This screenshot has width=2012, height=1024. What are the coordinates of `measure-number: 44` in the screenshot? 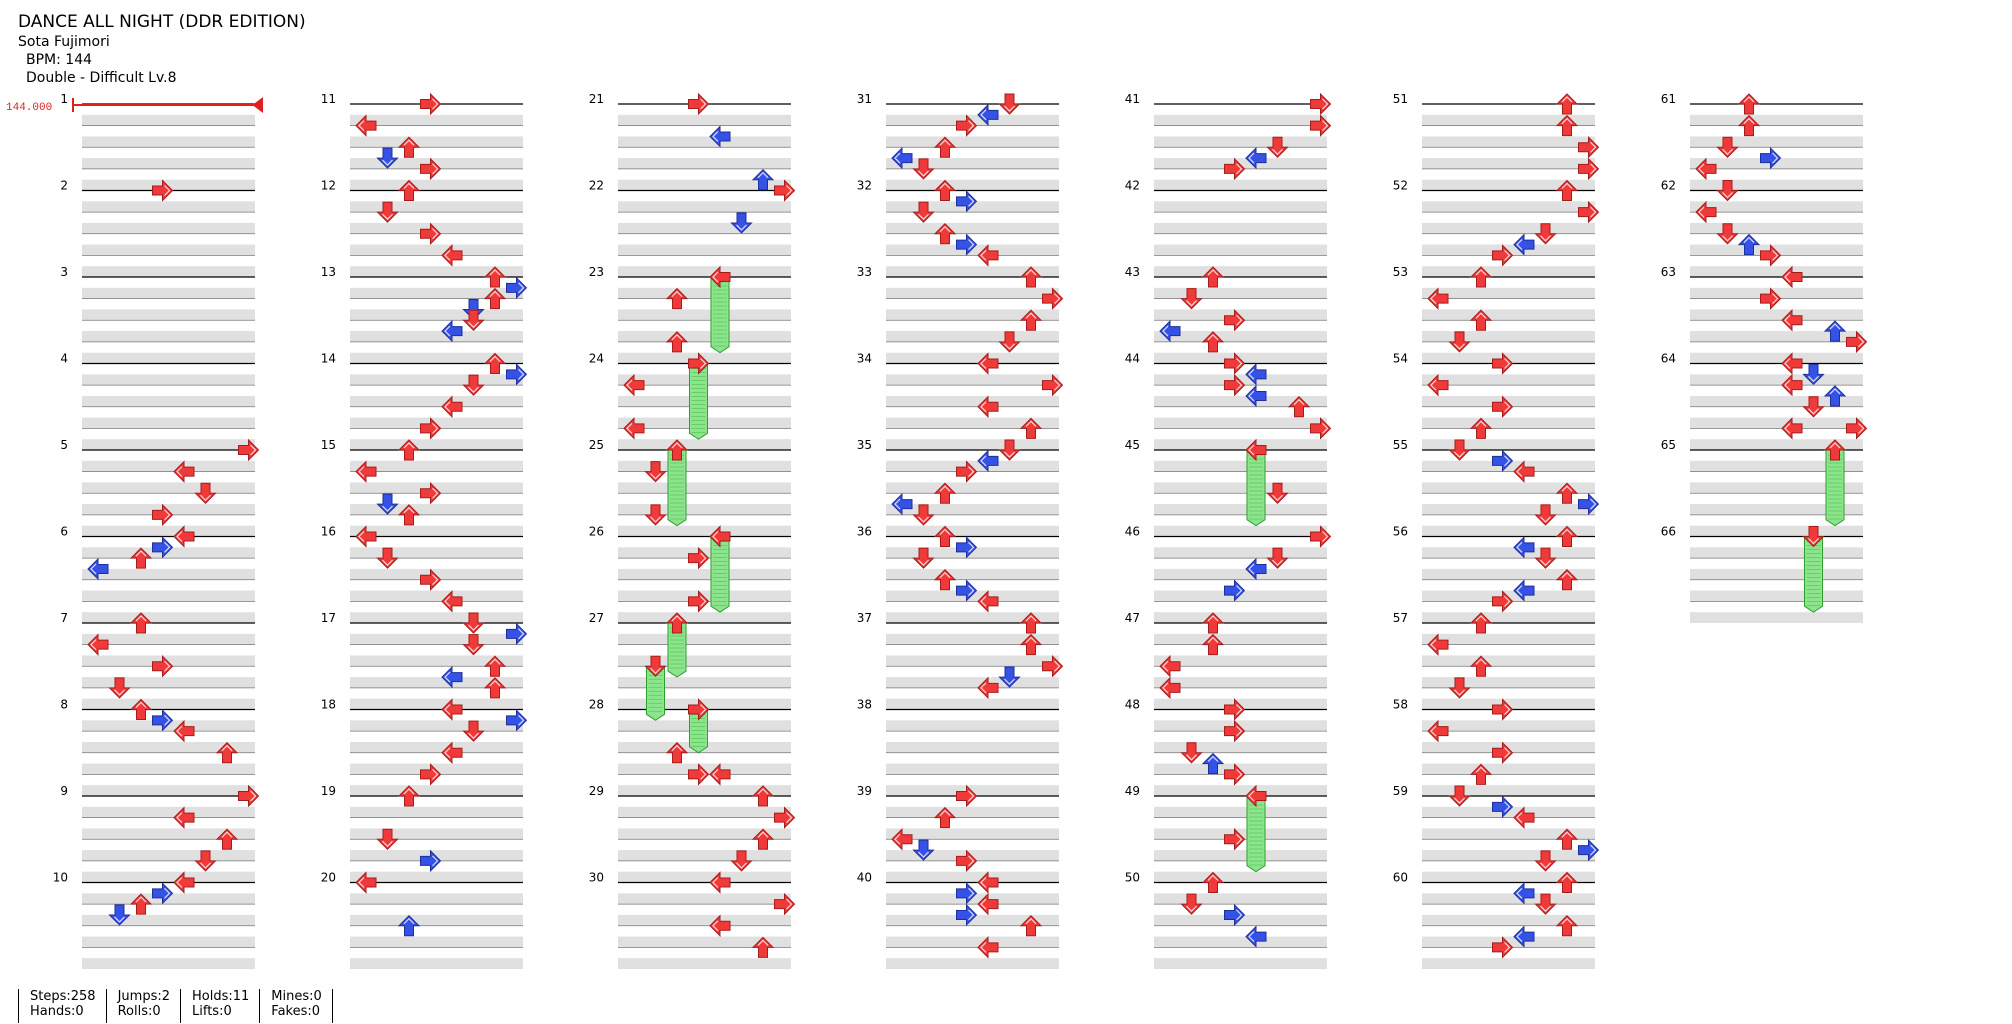 It's located at (1132, 359).